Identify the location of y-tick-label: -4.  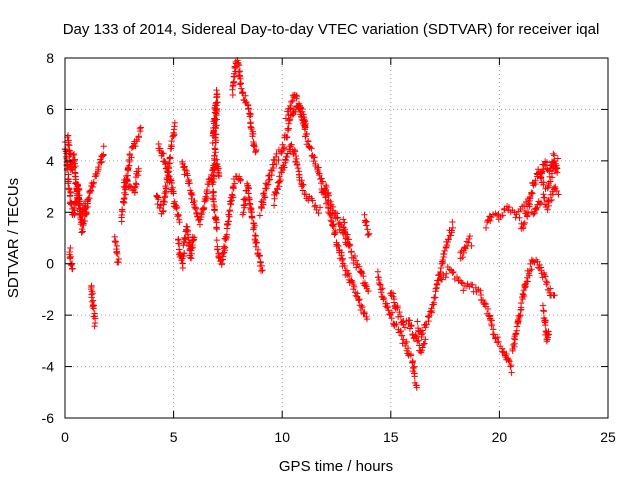
(48, 367).